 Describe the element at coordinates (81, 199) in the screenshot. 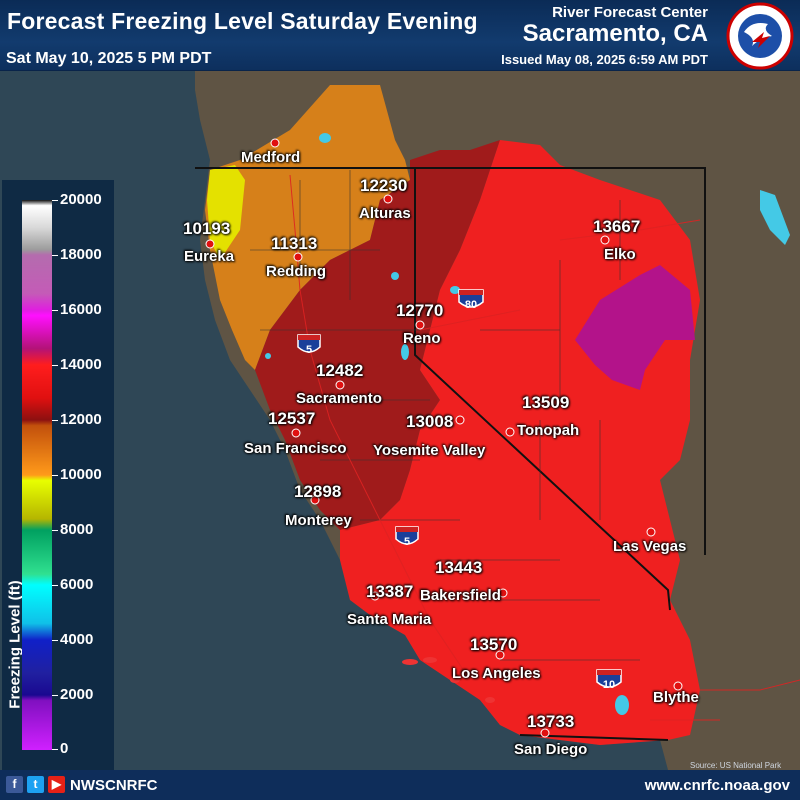

I see `legend-tick-20000: 20000` at that location.